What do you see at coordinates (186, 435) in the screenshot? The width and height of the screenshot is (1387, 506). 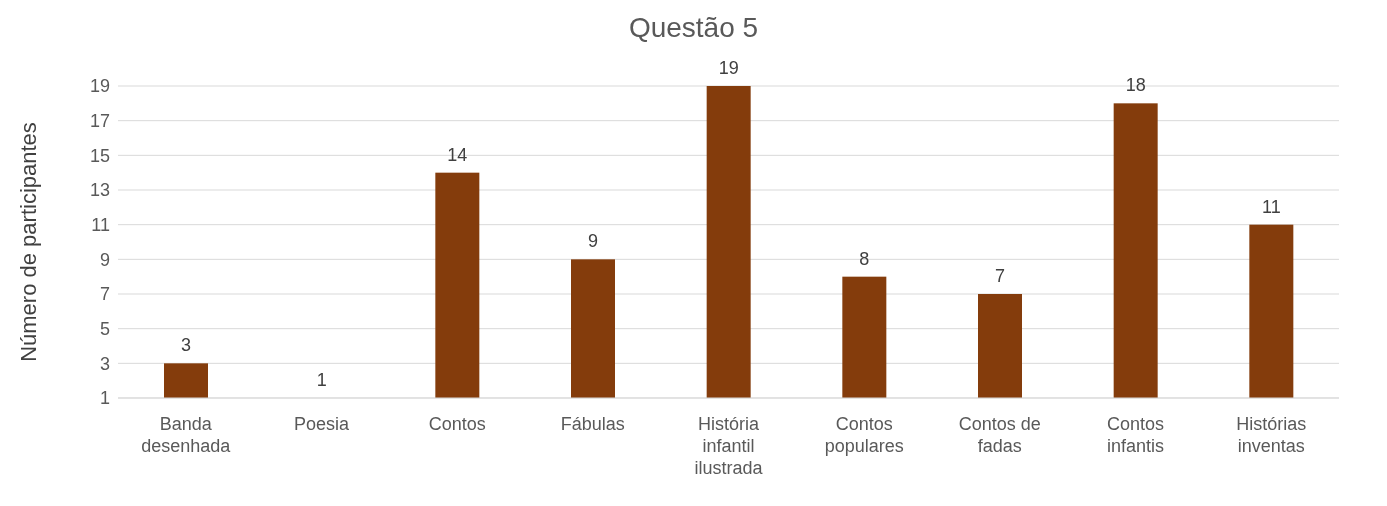 I see `x-tick-label: Banda desenhada` at bounding box center [186, 435].